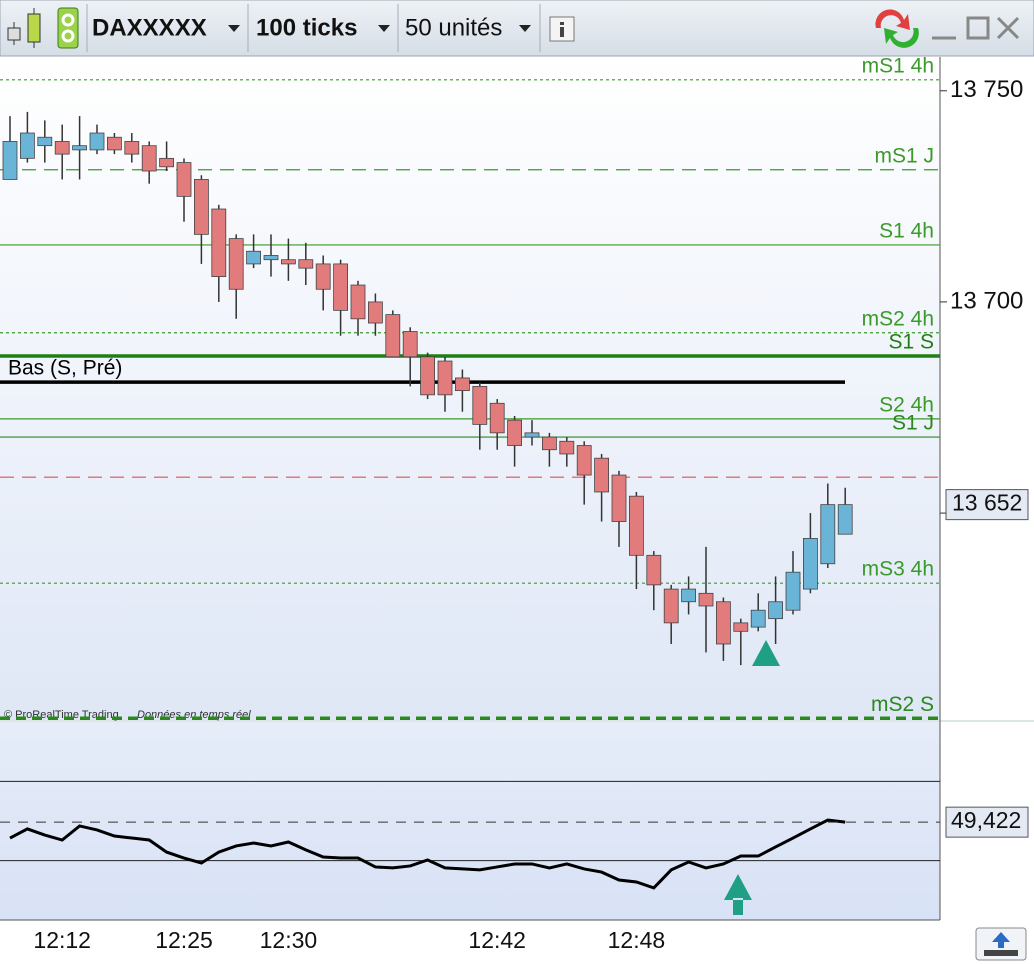  I want to click on level-label: mS2 S, so click(902, 704).